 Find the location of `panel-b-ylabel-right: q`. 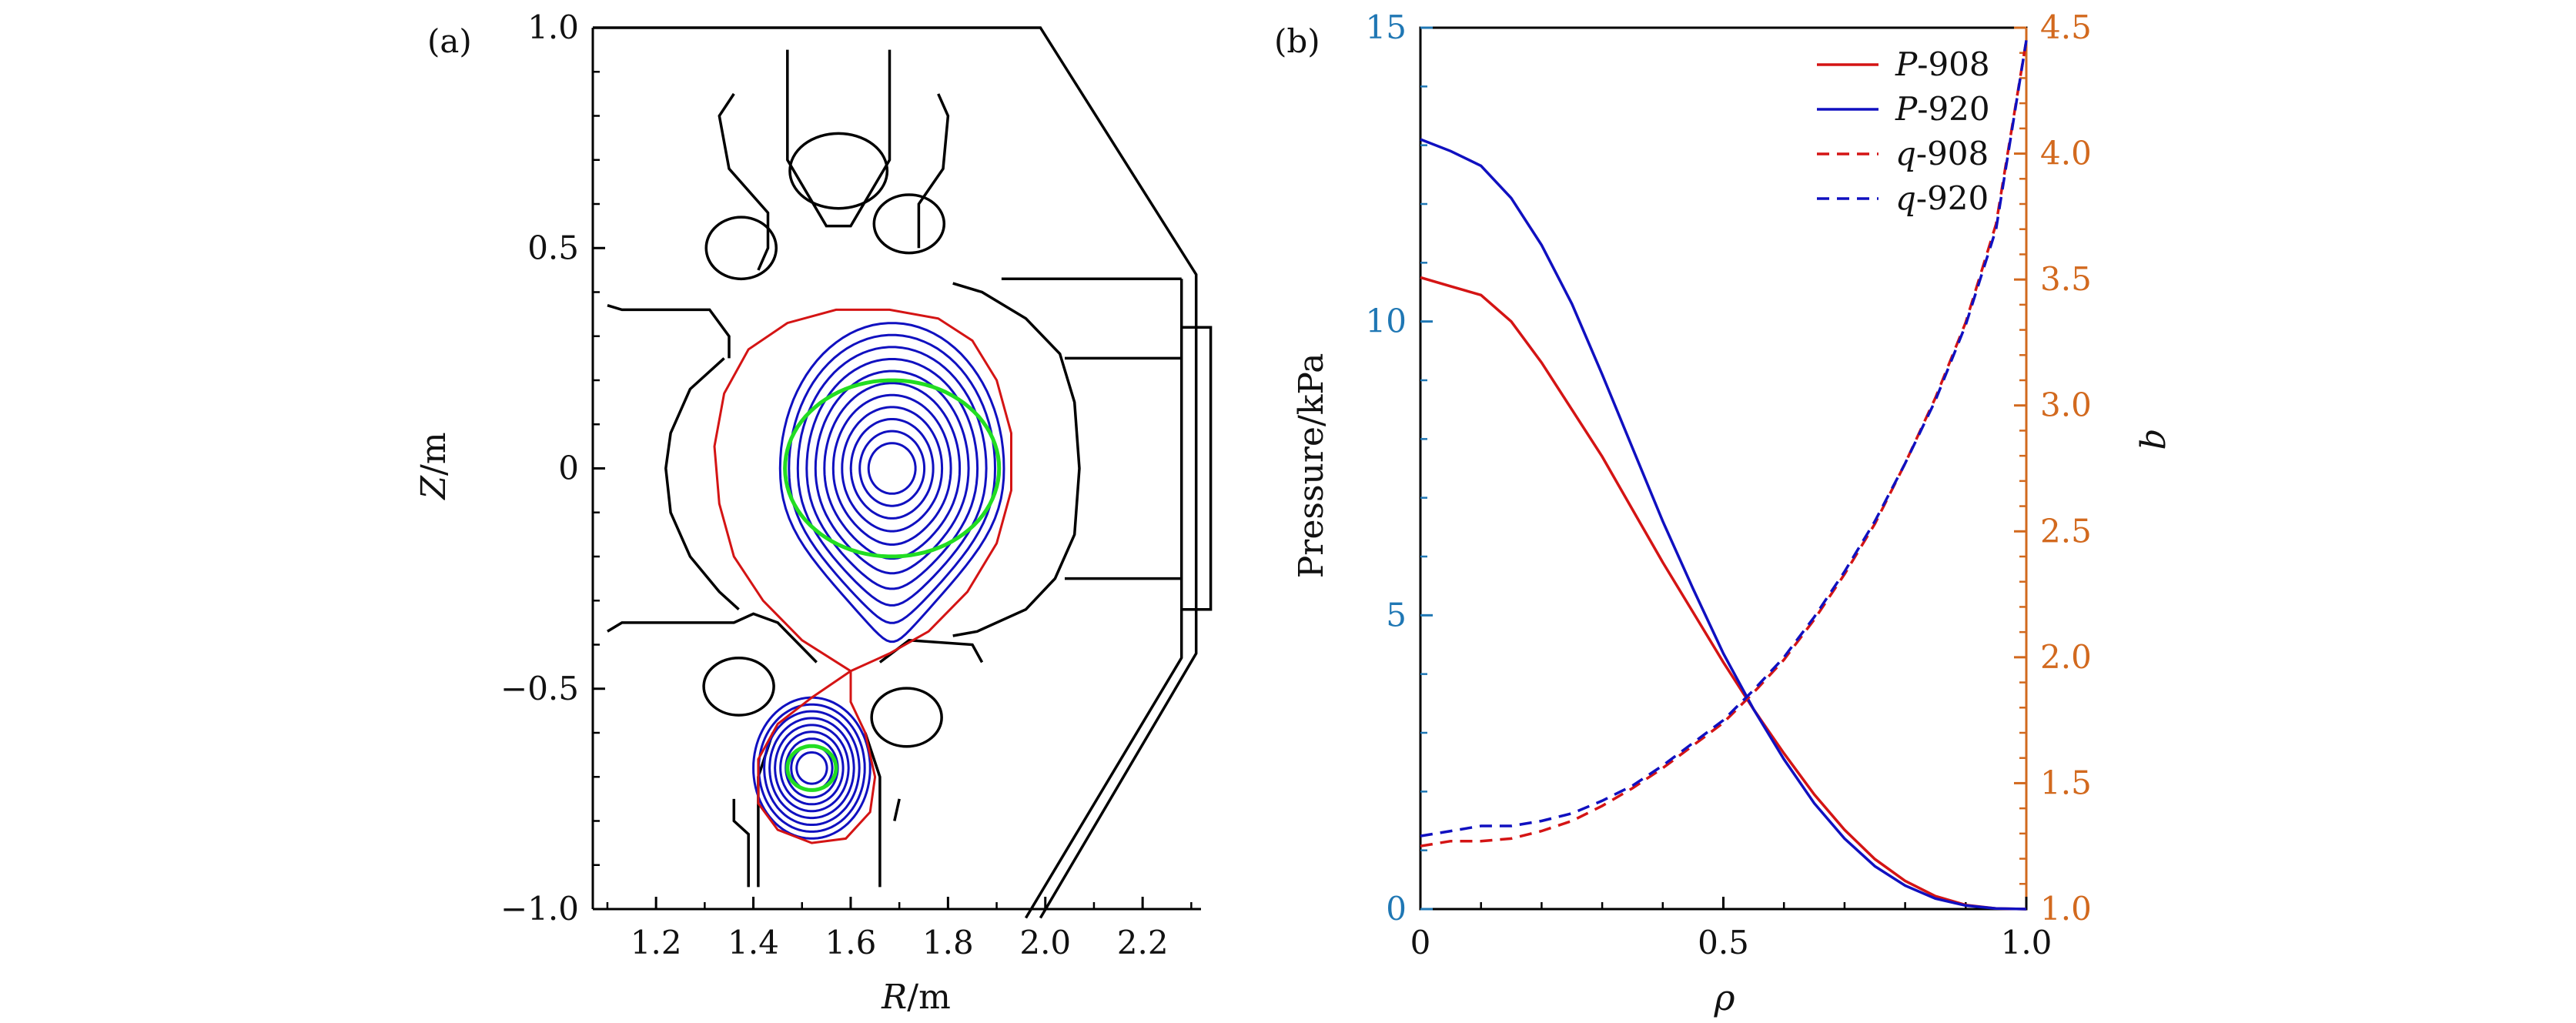

panel-b-ylabel-right: q is located at coordinates (2159, 438).